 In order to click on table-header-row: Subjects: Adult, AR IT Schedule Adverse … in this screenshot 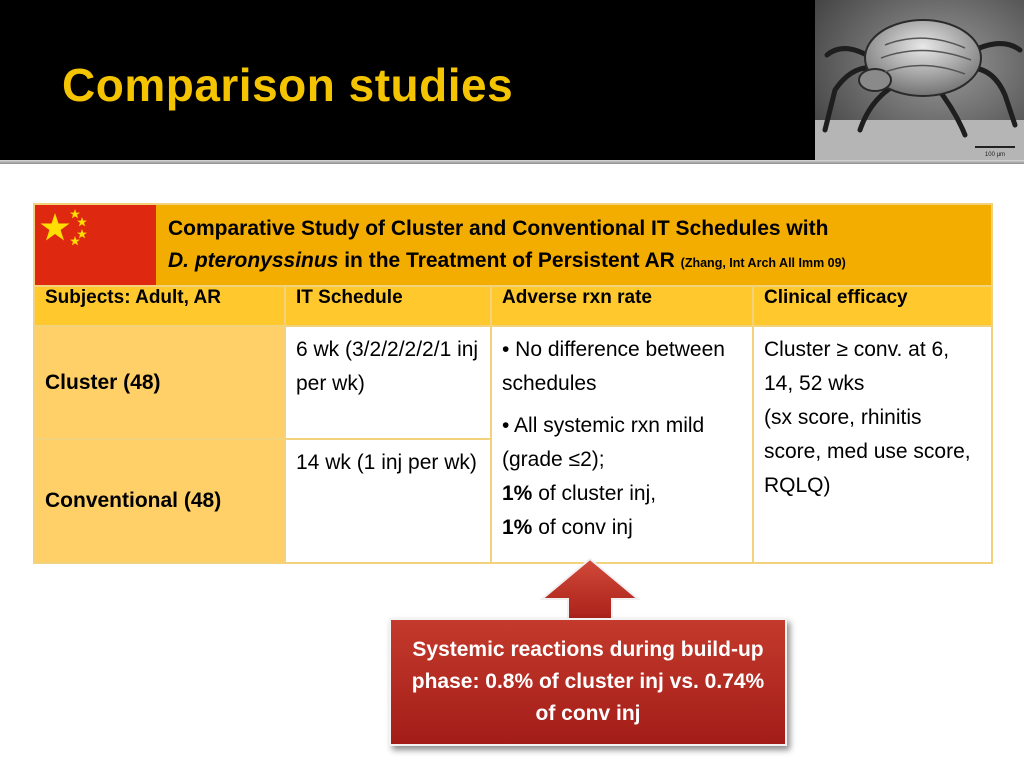, I will do `click(513, 306)`.